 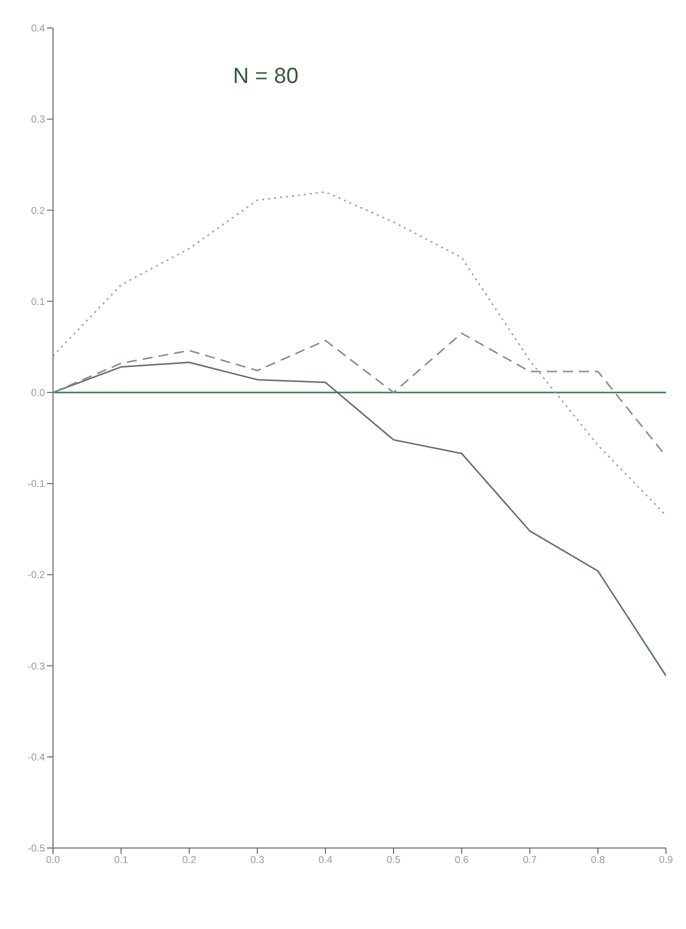 I want to click on x-tick-label: 0.6, so click(x=462, y=860).